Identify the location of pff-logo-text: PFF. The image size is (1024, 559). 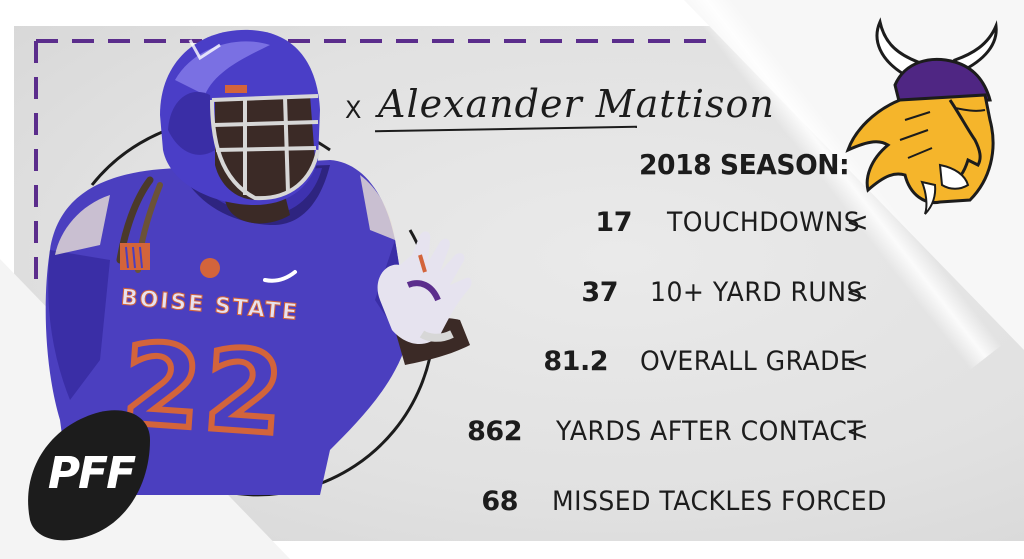
(91, 473).